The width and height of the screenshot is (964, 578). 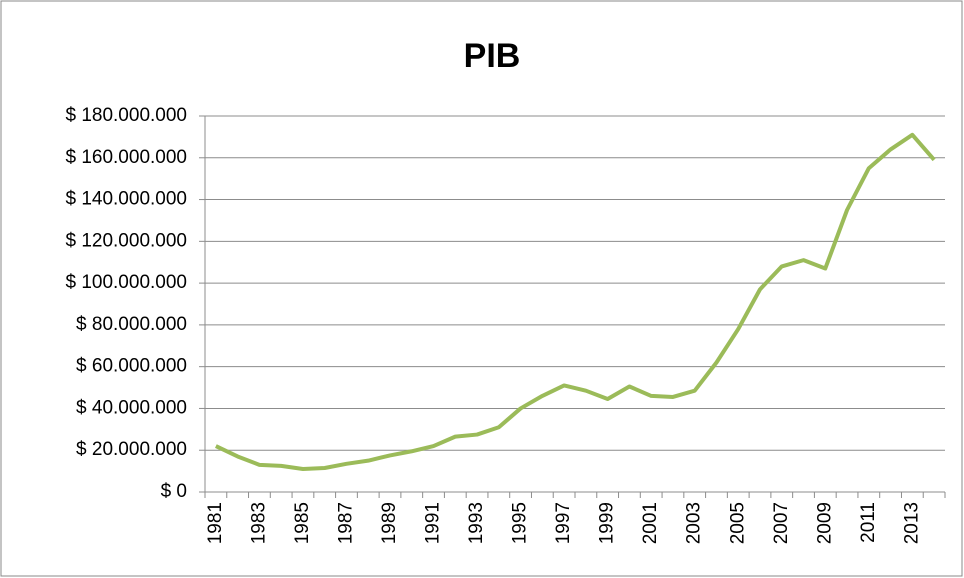 What do you see at coordinates (492, 56) in the screenshot?
I see `chart-title: PIB` at bounding box center [492, 56].